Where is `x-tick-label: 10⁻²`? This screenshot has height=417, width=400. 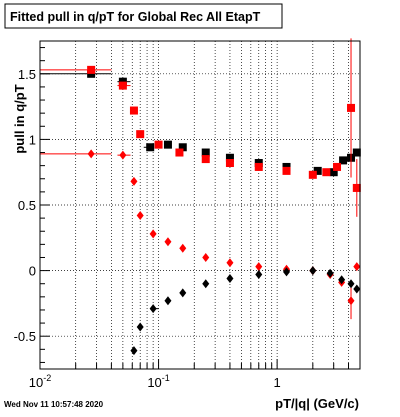 x-tick-label: 10⁻² is located at coordinates (40, 381).